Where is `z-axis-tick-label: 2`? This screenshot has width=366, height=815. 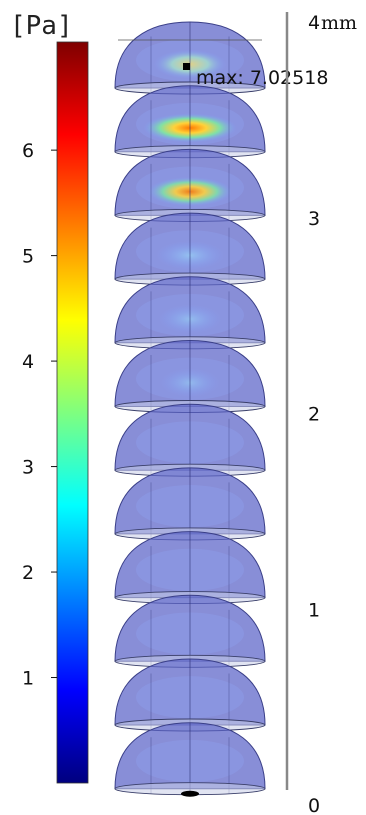 z-axis-tick-label: 2 is located at coordinates (314, 415).